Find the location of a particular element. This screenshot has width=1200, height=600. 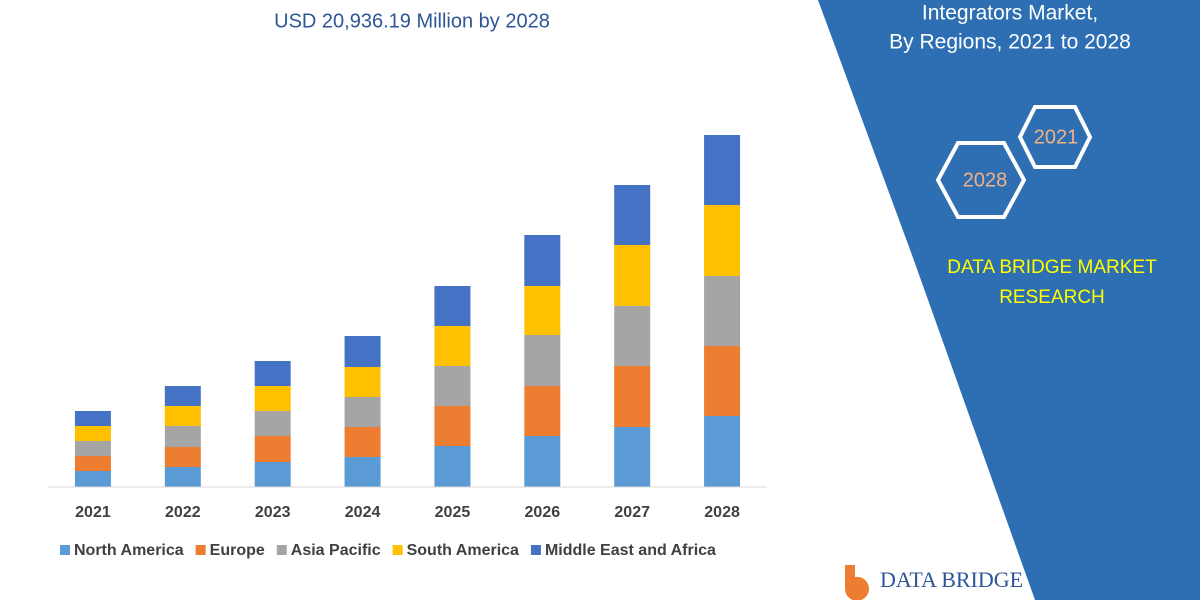

legend-label: South America is located at coordinates (463, 550).